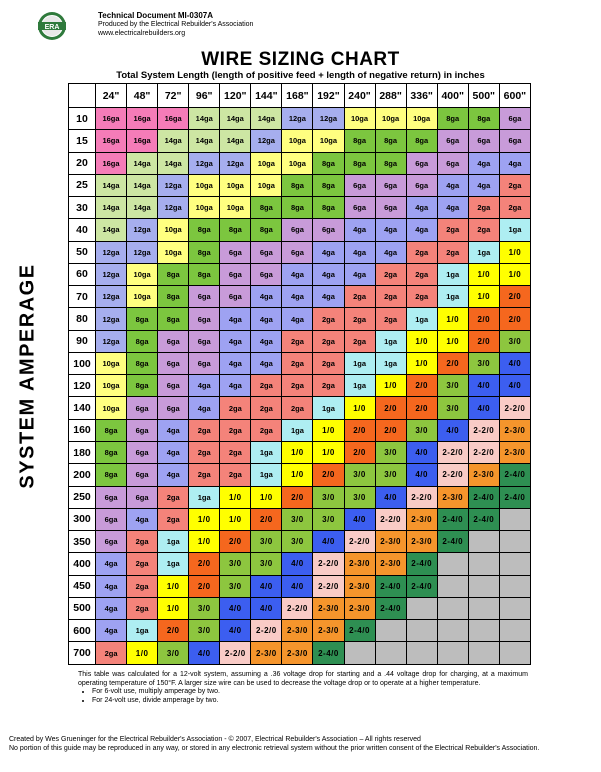 The height and width of the screenshot is (772, 601). I want to click on gauge-cell: 2-3/0, so click(266, 653).